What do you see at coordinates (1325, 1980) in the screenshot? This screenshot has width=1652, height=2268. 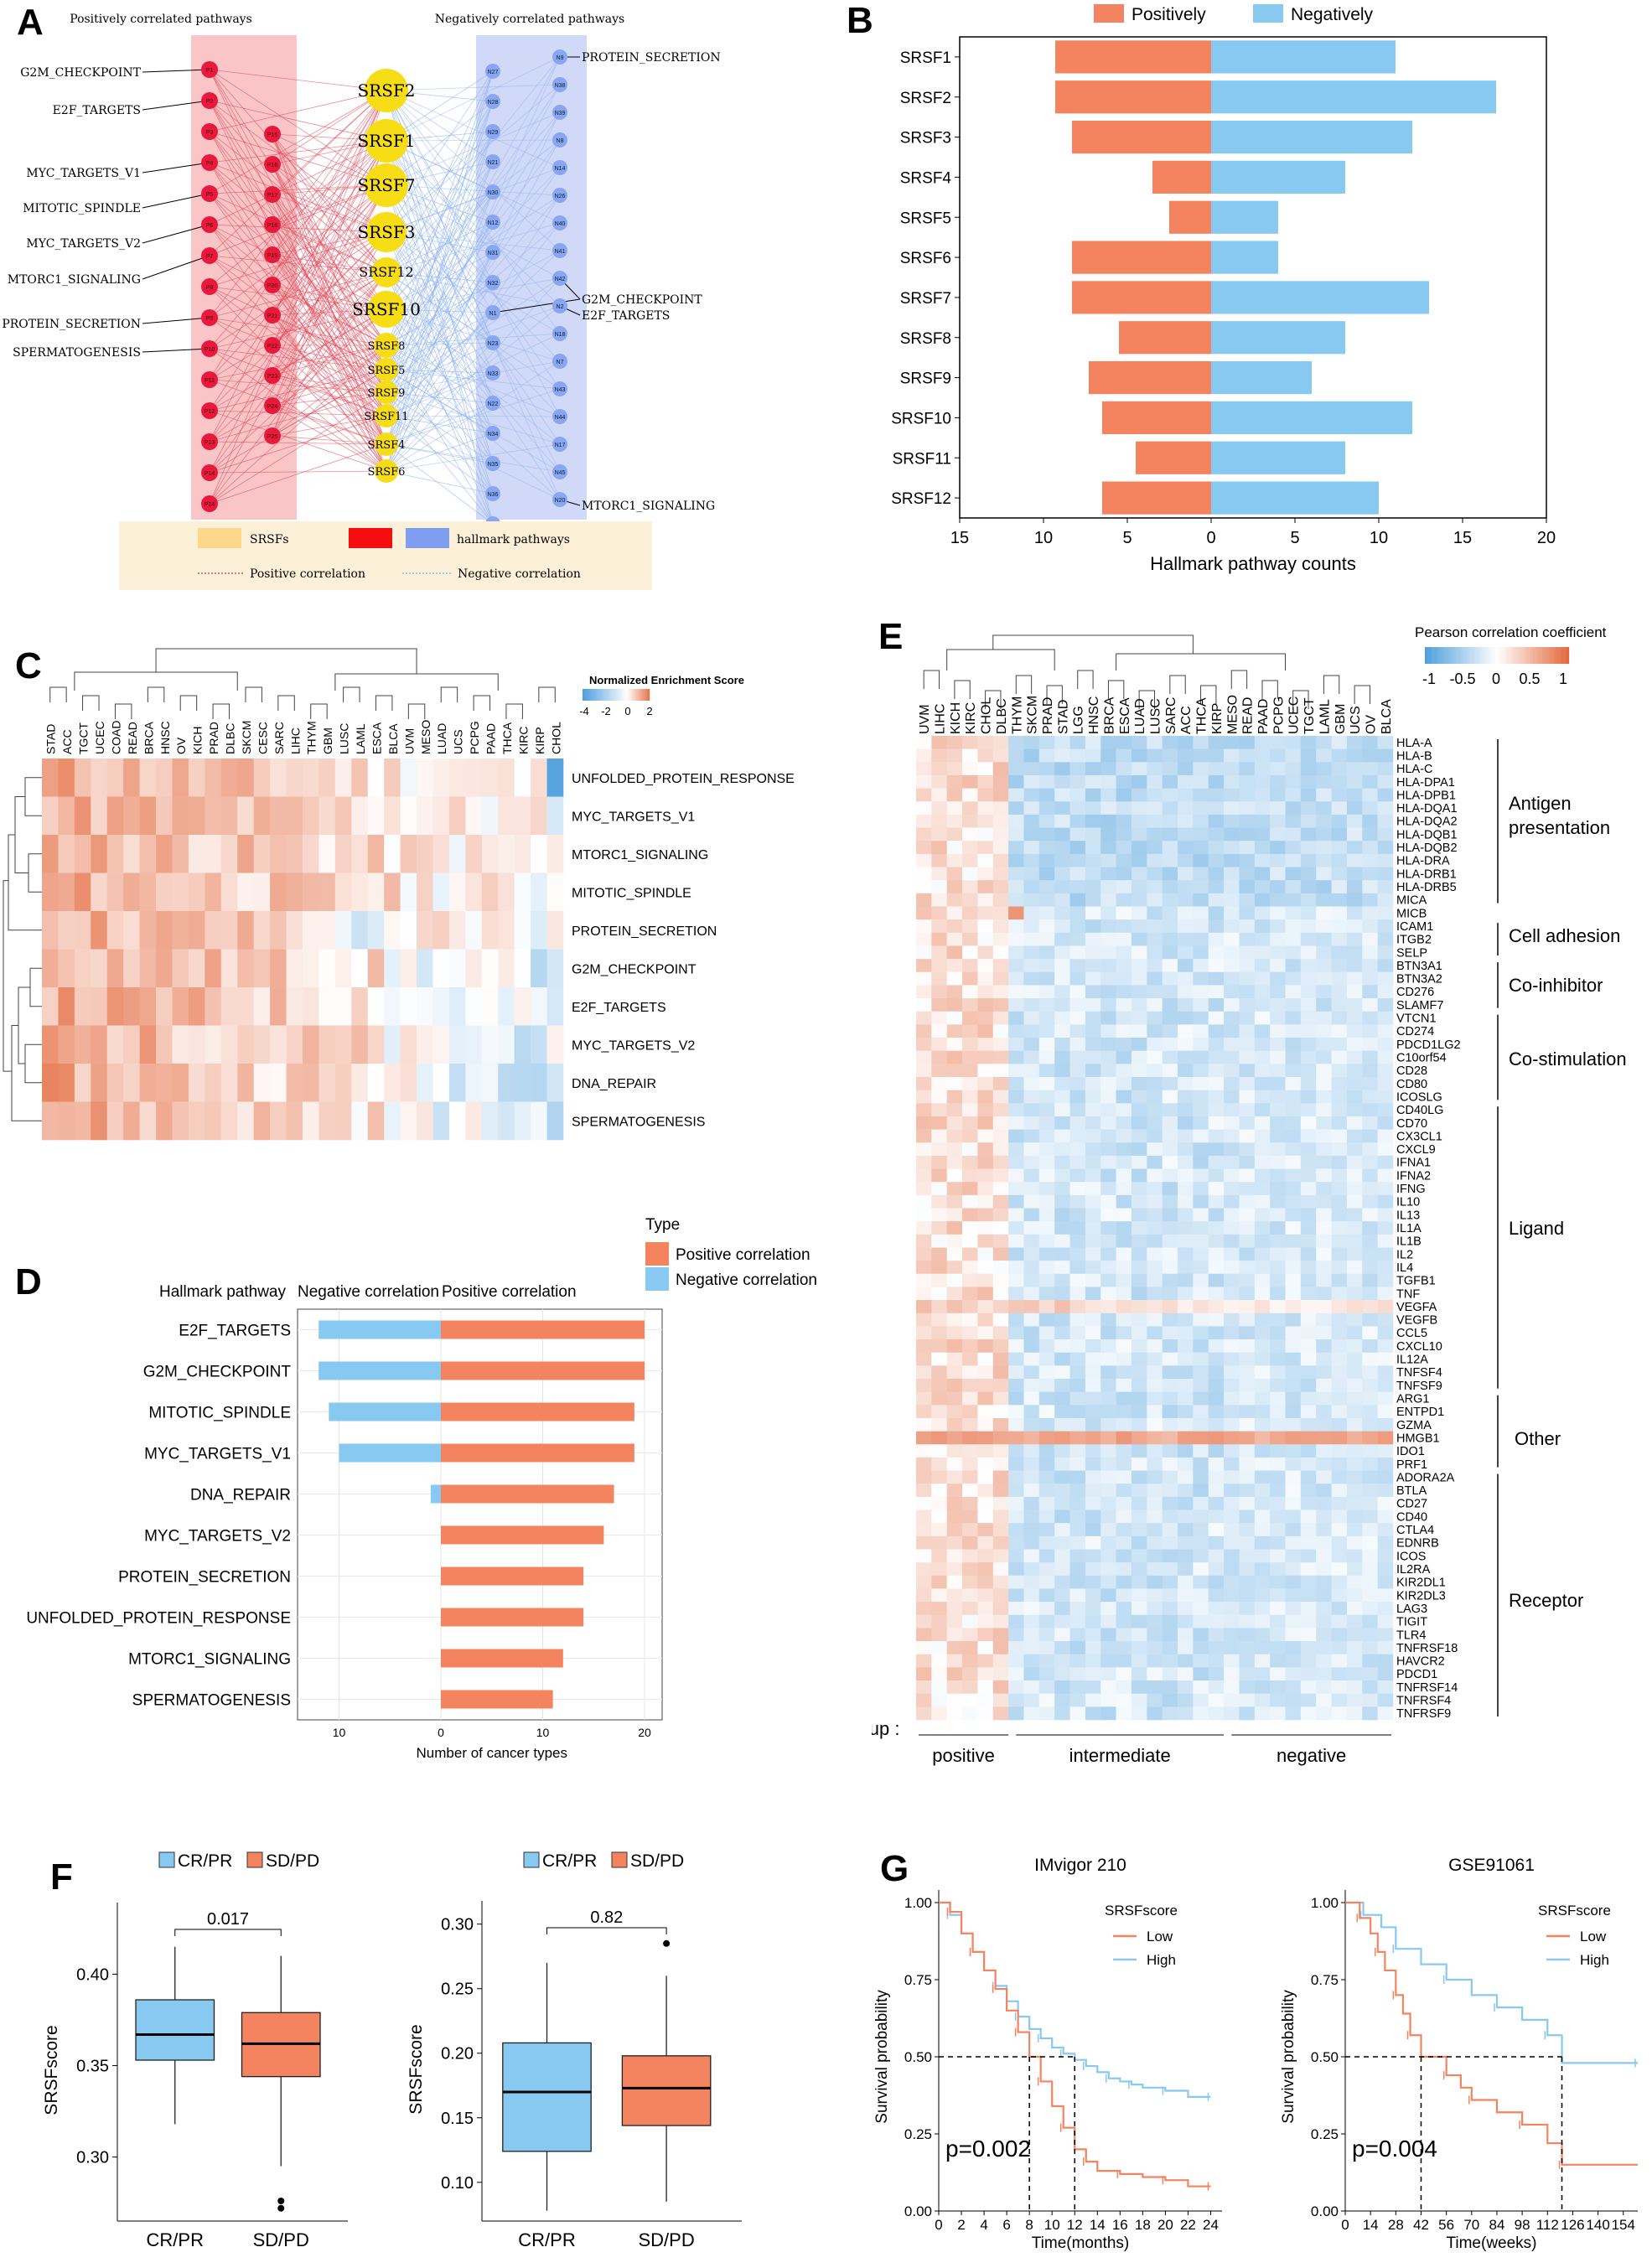 I see `y-tick-label: 0.75` at bounding box center [1325, 1980].